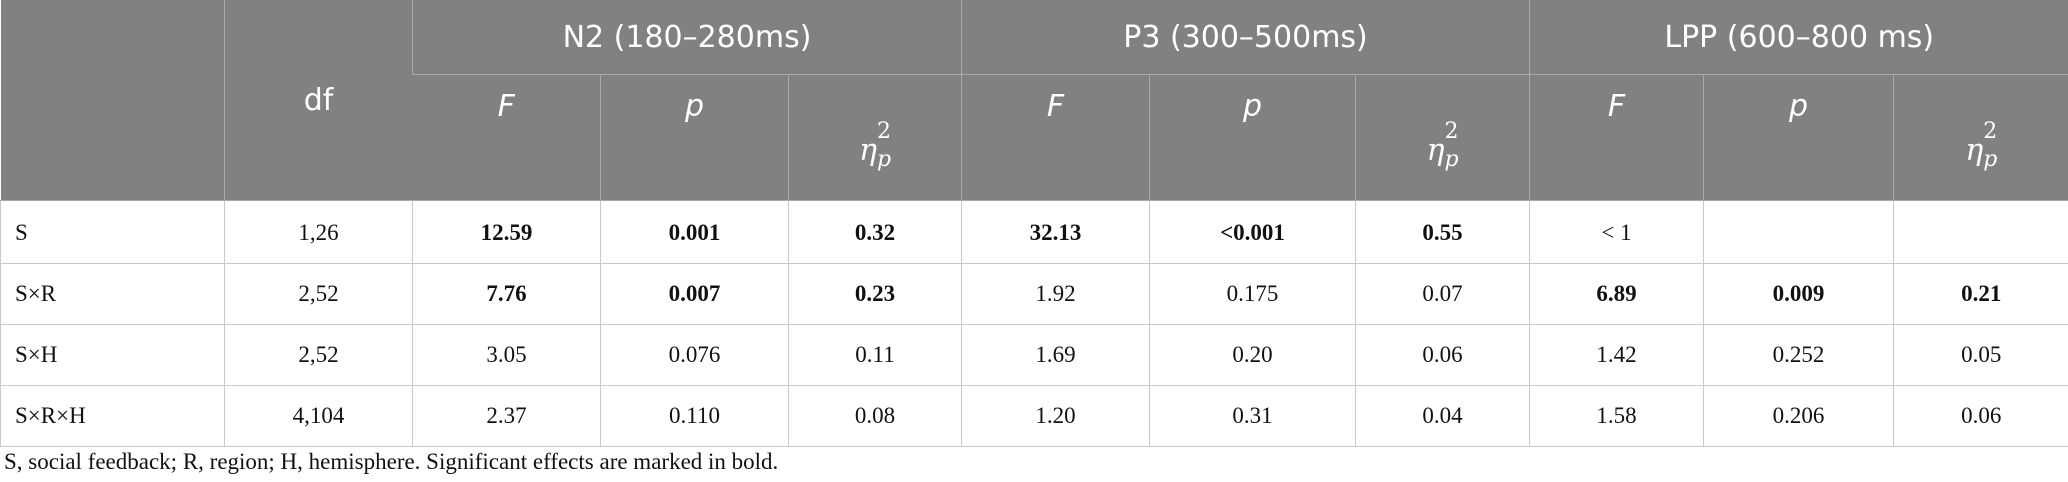 The image size is (2068, 482). I want to click on header-cell: df, so click(318, 100).